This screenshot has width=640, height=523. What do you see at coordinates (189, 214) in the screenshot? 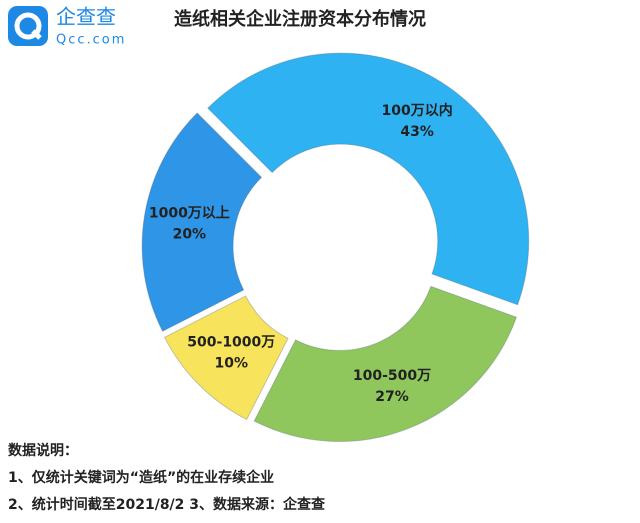
I see `slice-label: 1000万以上` at bounding box center [189, 214].